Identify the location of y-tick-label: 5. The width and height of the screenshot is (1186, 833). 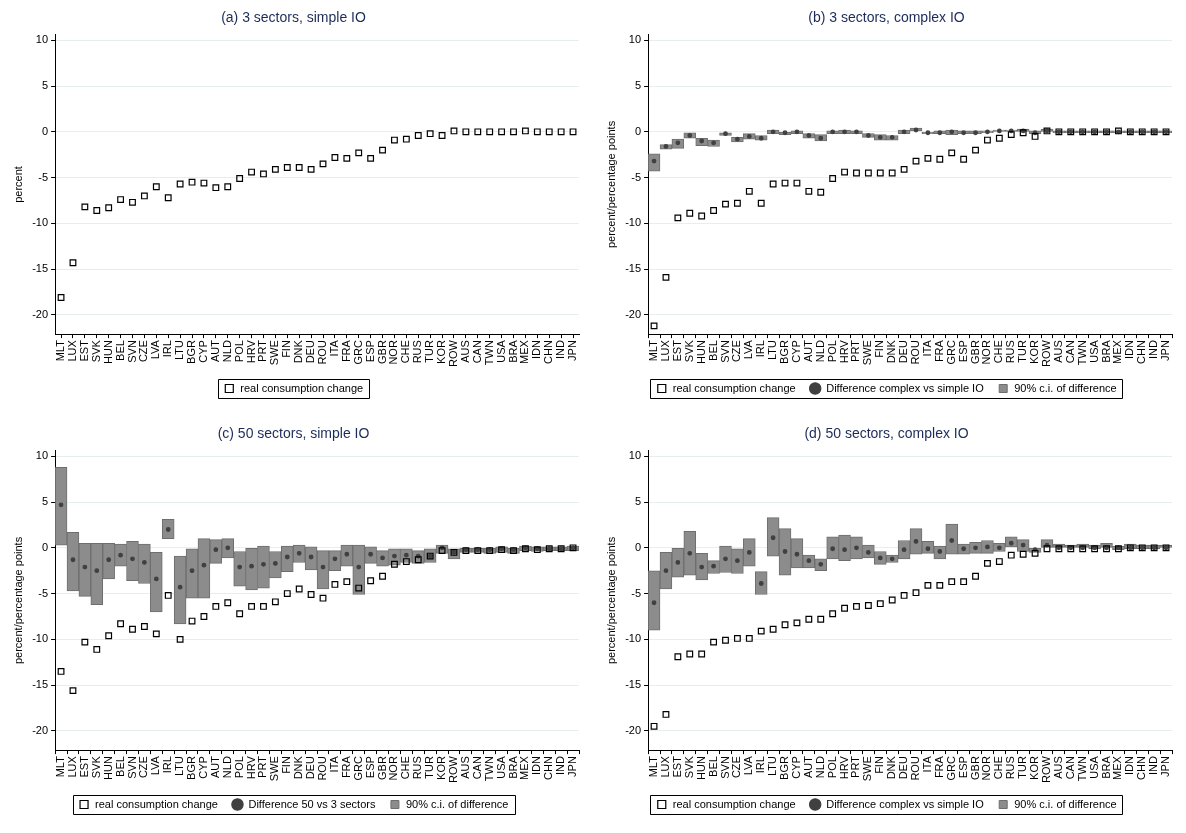
(45, 85).